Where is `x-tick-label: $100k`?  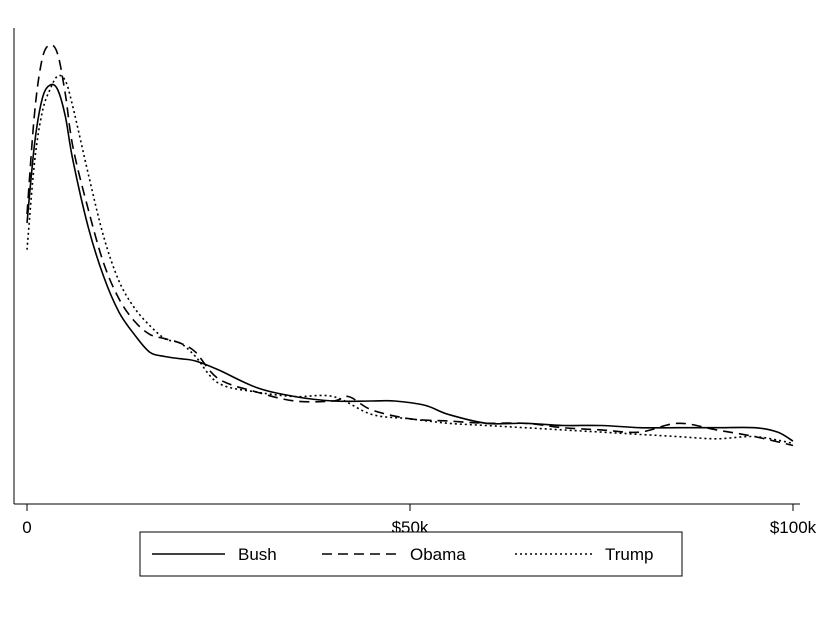
x-tick-label: $100k is located at coordinates (793, 527).